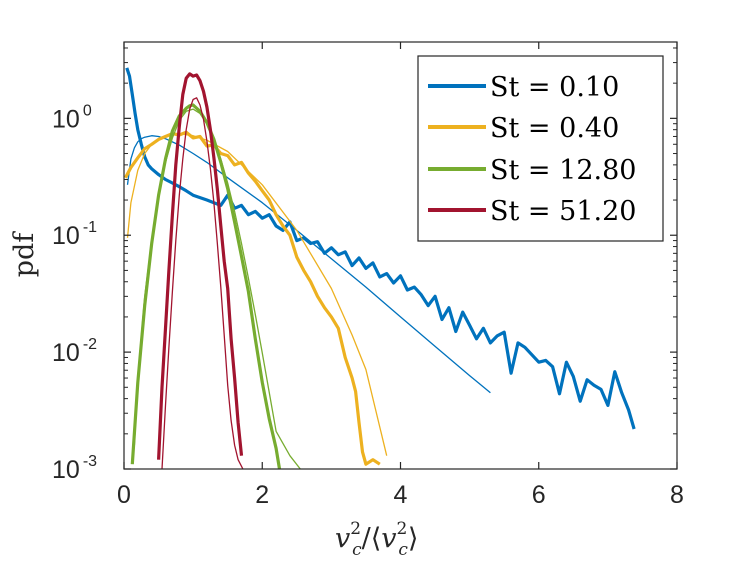 The width and height of the screenshot is (747, 561). I want to click on x-tick-label: 8, so click(677, 495).